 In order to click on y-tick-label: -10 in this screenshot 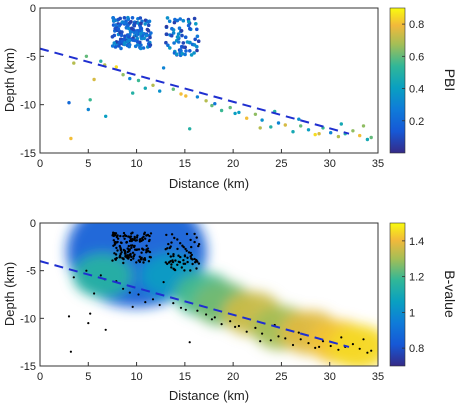, I will do `click(28, 106)`.